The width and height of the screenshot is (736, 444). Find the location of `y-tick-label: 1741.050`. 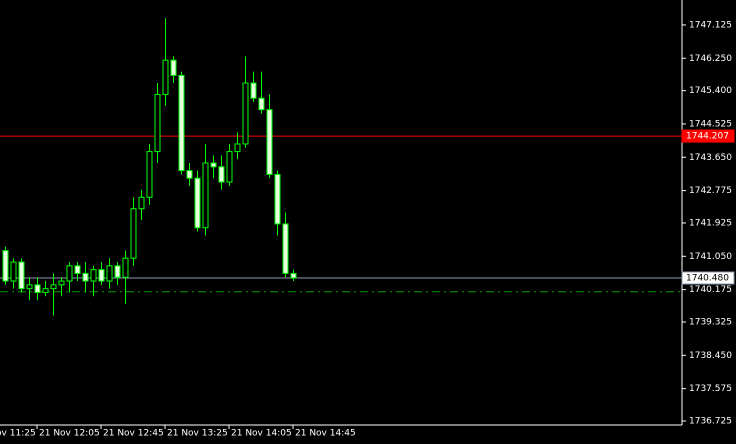

y-tick-label: 1741.050 is located at coordinates (710, 257).